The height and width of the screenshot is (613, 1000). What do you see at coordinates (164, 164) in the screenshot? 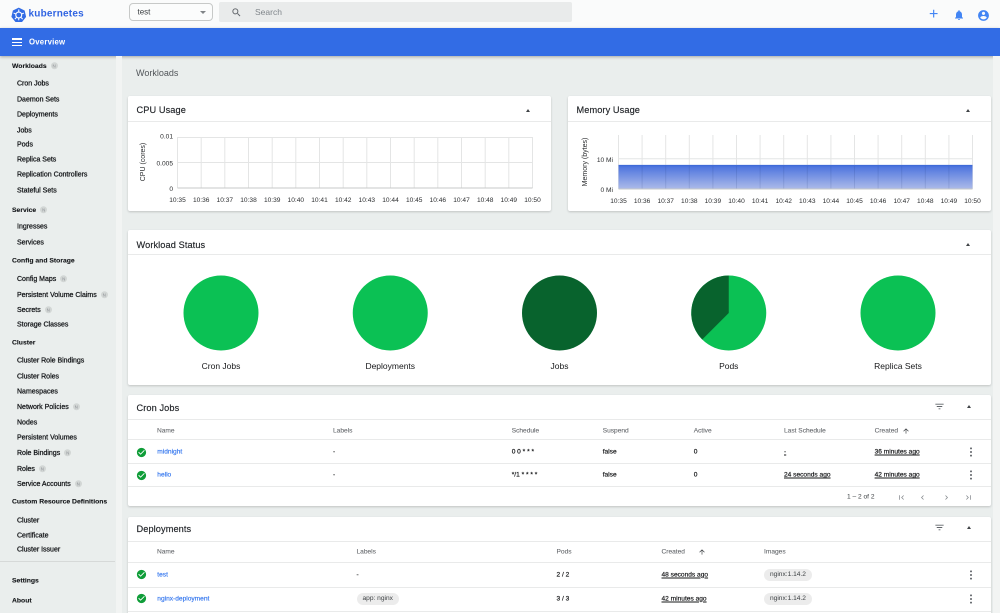
I see `svg-text: 0.005` at bounding box center [164, 164].